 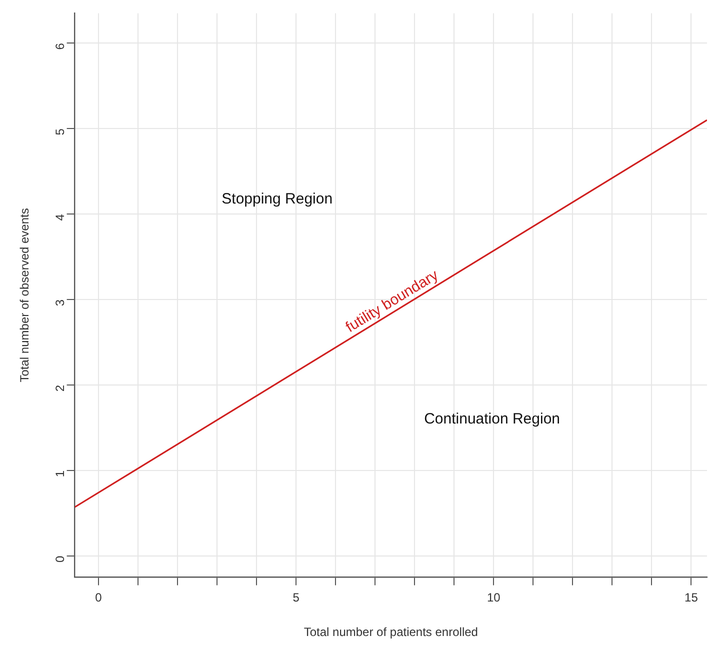 I want to click on y-tick-label: 3, so click(x=60, y=302).